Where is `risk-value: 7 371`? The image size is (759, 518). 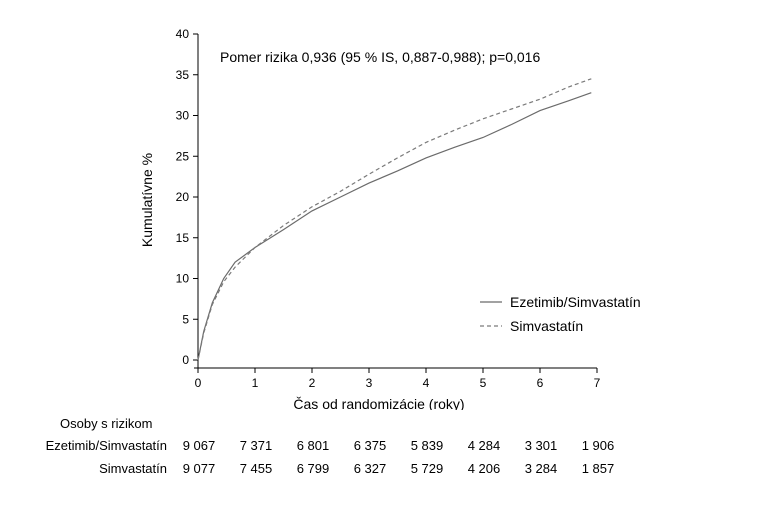
risk-value: 7 371 is located at coordinates (256, 445).